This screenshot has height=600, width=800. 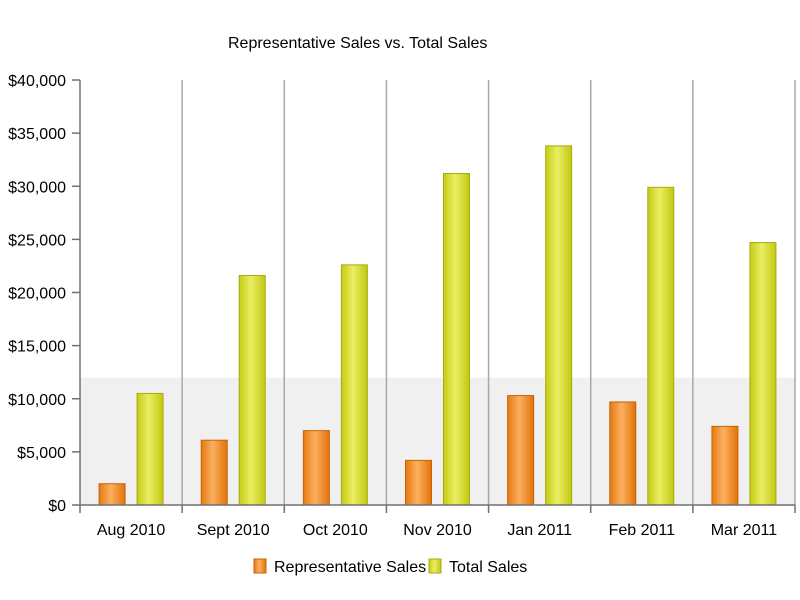 What do you see at coordinates (131, 530) in the screenshot?
I see `x-tick-label: Aug 2010` at bounding box center [131, 530].